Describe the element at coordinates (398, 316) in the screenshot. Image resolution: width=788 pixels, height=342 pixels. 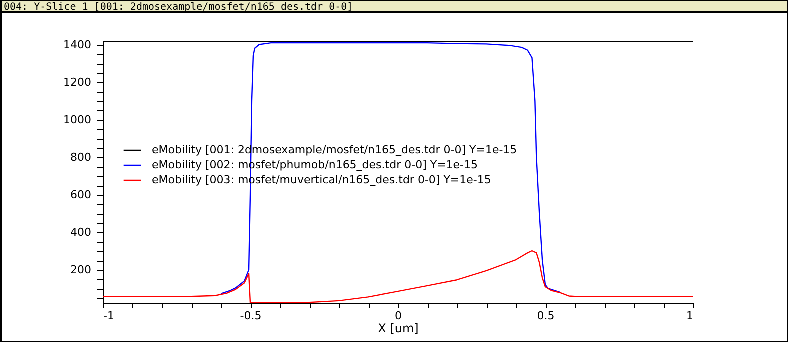
I see `x-tick-label: 0` at that location.